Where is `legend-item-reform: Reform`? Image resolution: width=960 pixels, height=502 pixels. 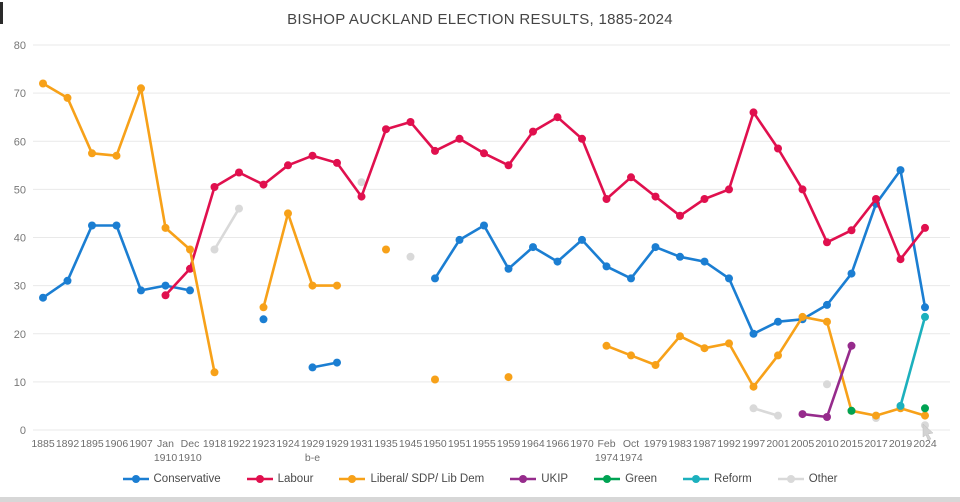 legend-item-reform: Reform is located at coordinates (717, 479).